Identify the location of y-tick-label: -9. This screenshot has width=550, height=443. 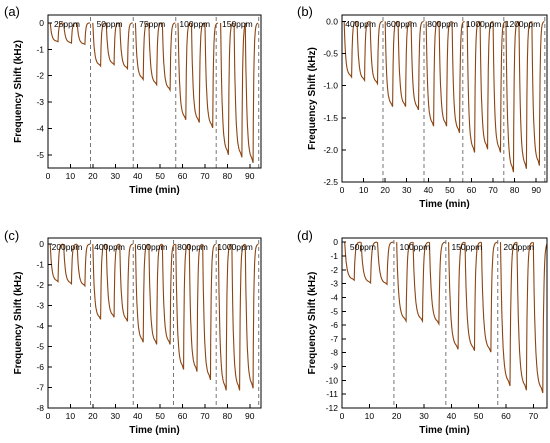
(334, 367).